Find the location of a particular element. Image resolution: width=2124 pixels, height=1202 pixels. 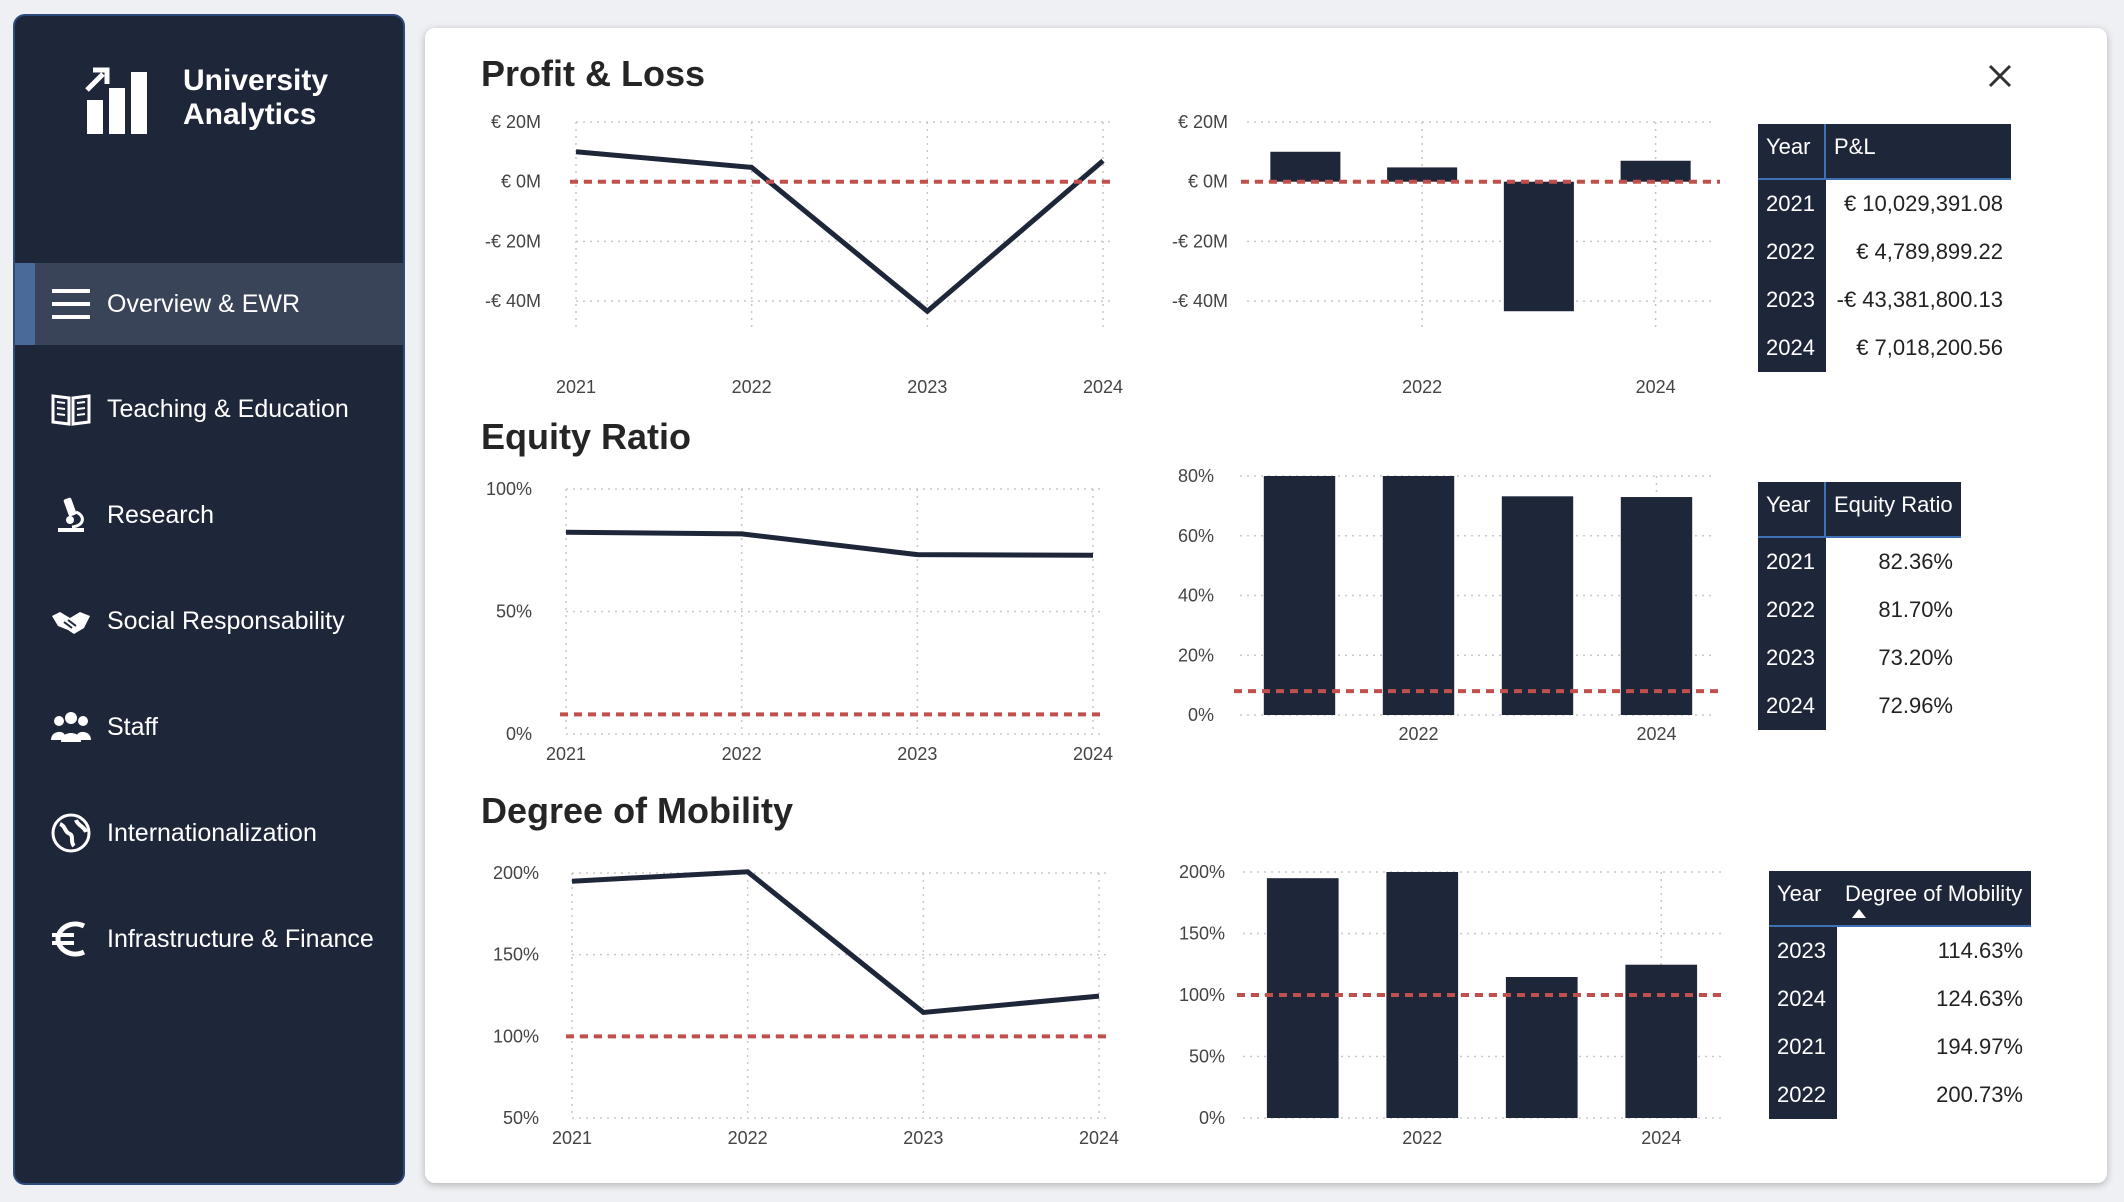

table-row: 2021 € 10,029,391.08 is located at coordinates (1884, 204).